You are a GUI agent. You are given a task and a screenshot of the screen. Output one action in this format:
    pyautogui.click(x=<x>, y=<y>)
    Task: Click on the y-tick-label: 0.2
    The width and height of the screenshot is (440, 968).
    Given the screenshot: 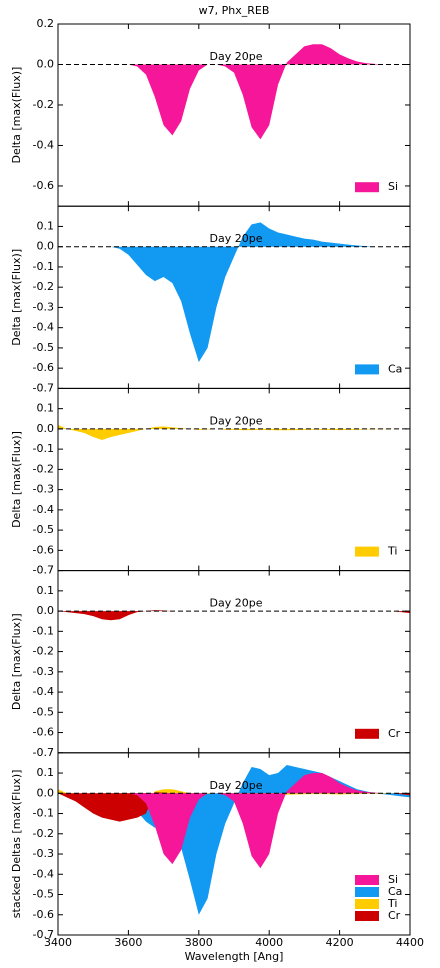 What is the action you would take?
    pyautogui.click(x=46, y=23)
    